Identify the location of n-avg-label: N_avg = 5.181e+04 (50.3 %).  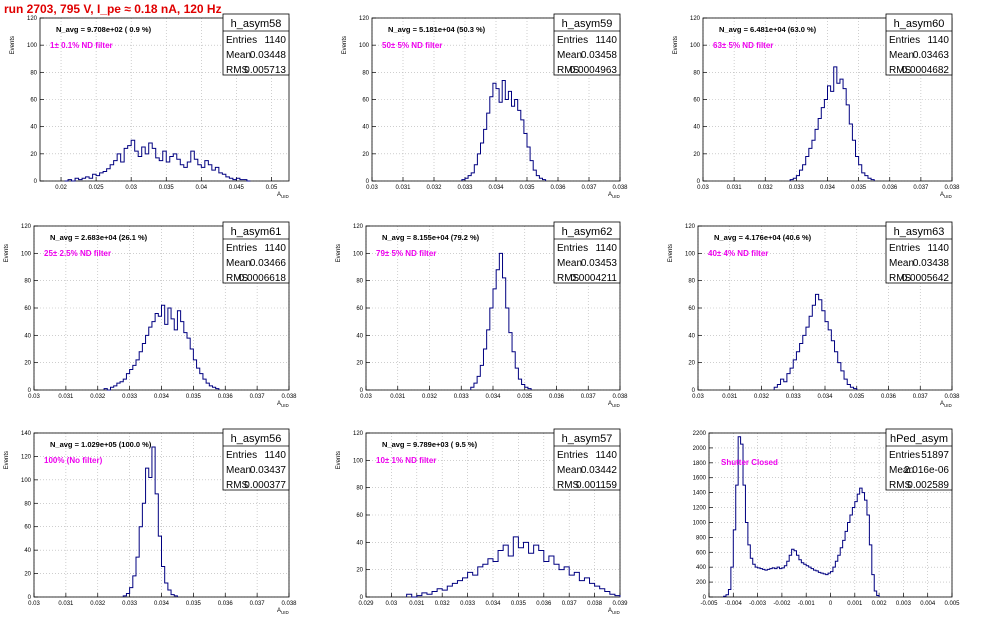
(437, 29).